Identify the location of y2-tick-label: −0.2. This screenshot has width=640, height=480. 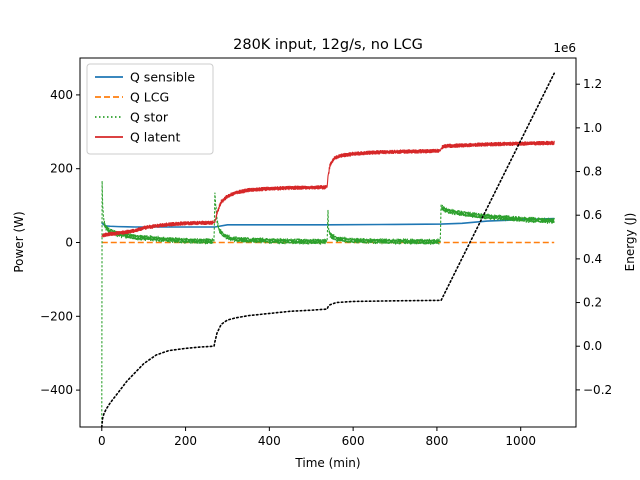
(597, 390).